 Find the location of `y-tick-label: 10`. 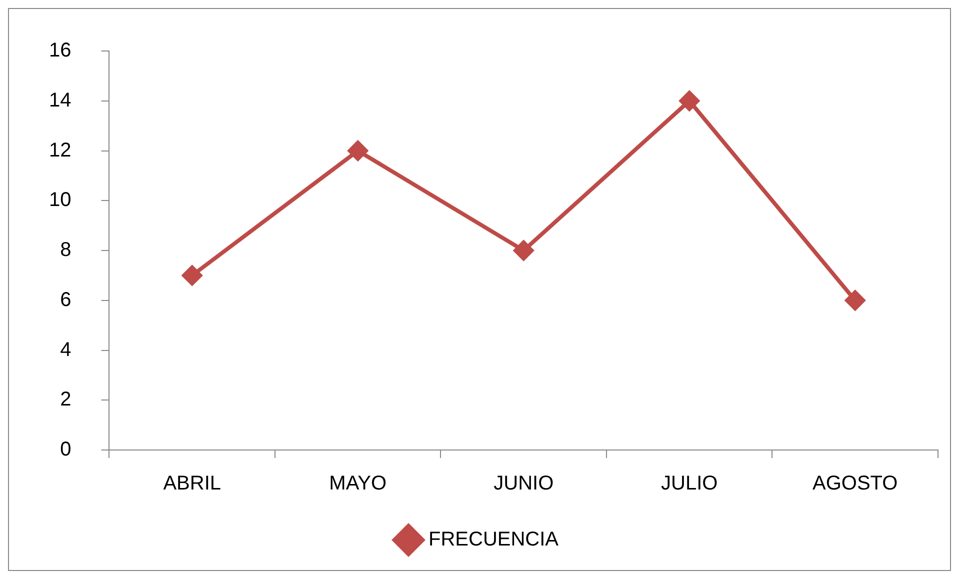

y-tick-label: 10 is located at coordinates (60, 200).